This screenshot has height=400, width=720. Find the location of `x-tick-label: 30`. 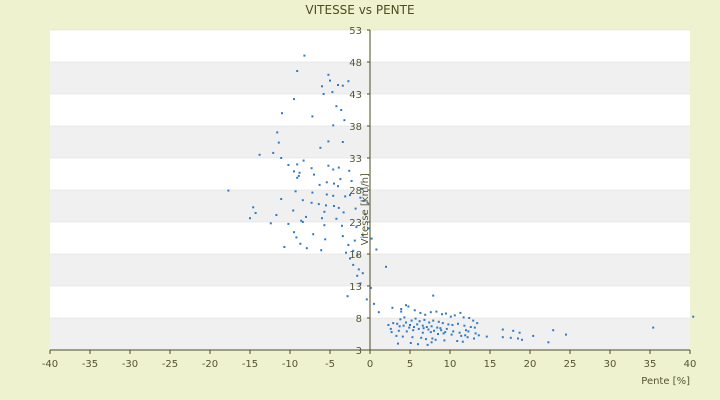

x-tick-label: 30 is located at coordinates (610, 364).